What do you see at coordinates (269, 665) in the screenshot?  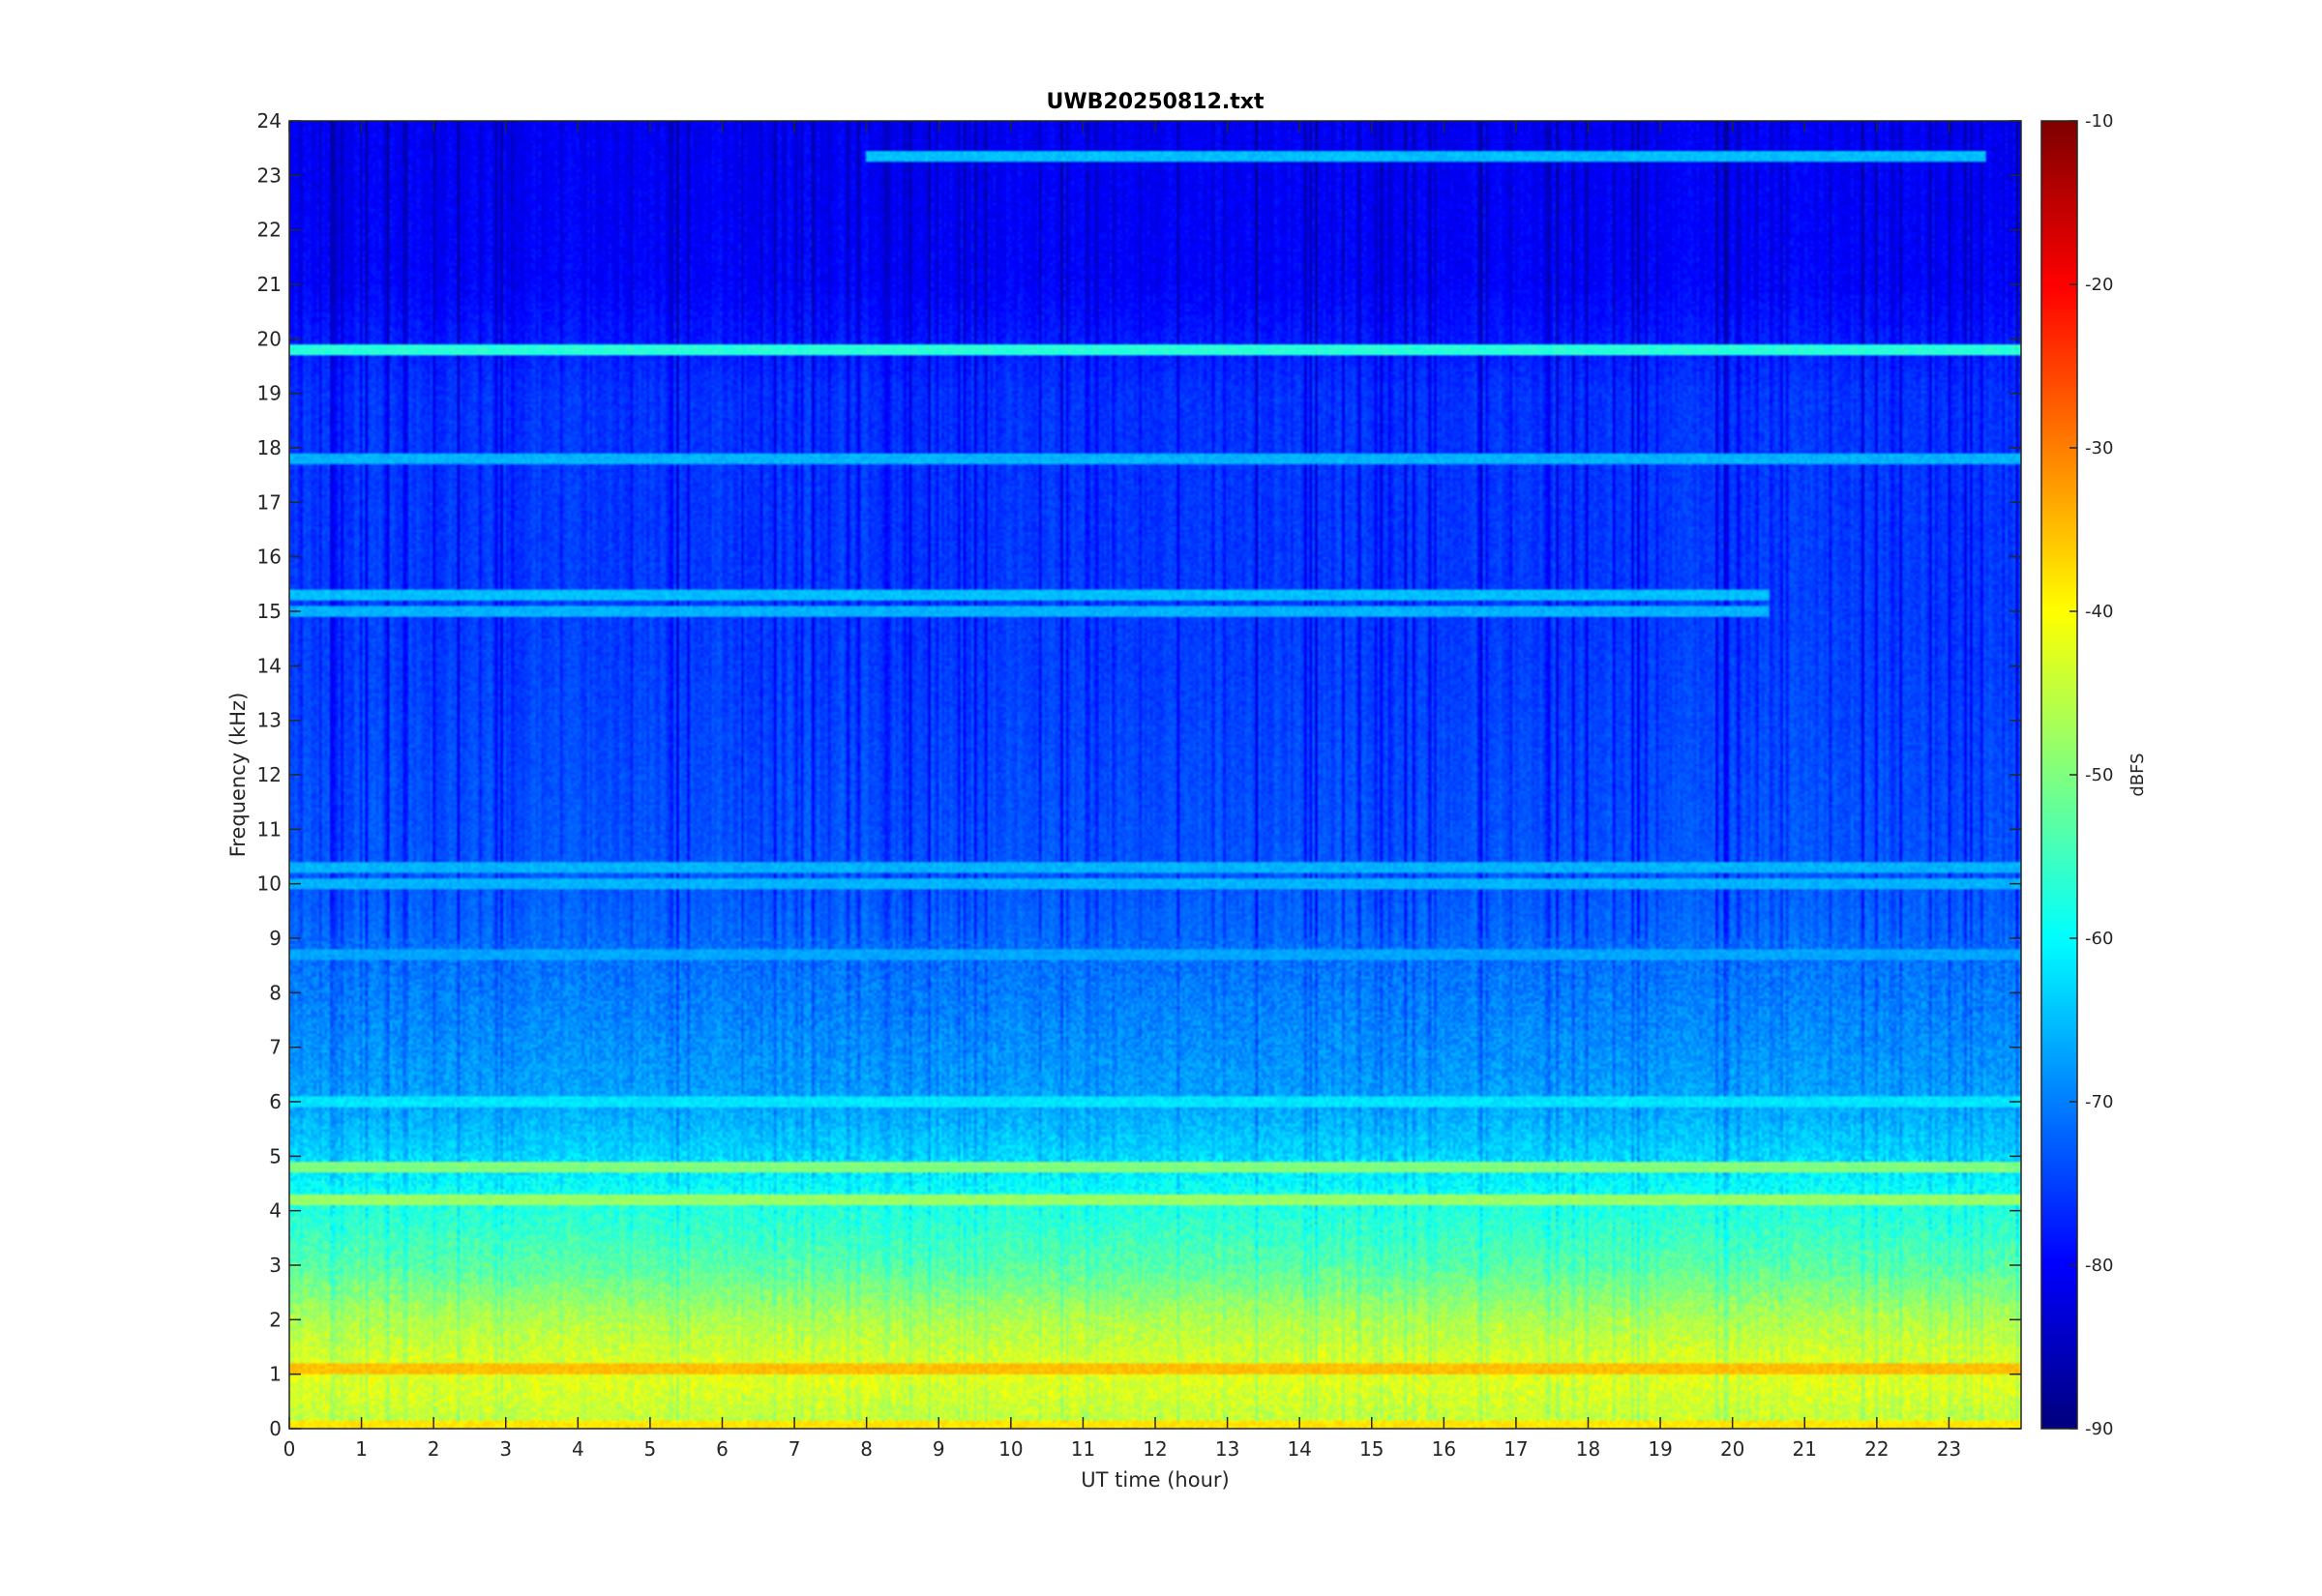 I see `y-tick-label: 14` at bounding box center [269, 665].